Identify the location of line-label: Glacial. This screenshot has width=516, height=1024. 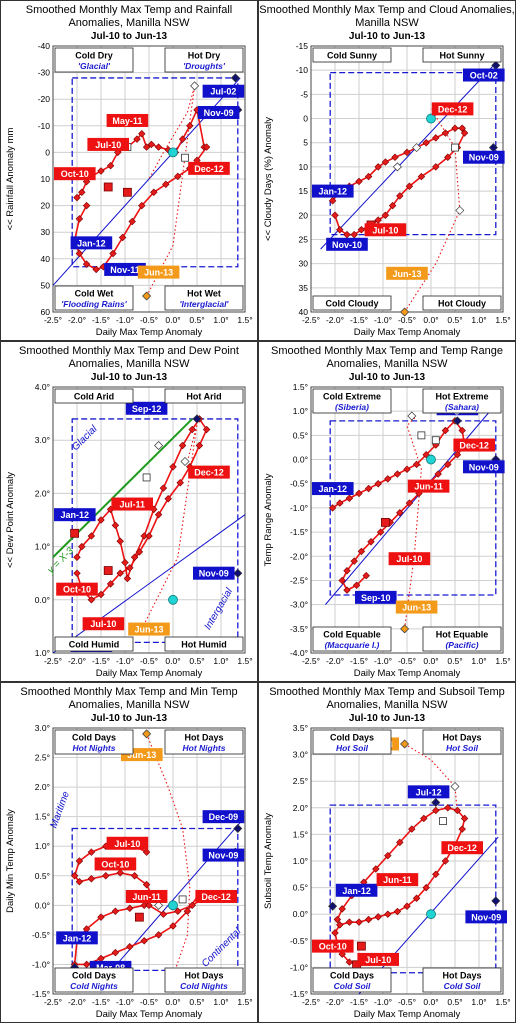
(85, 438).